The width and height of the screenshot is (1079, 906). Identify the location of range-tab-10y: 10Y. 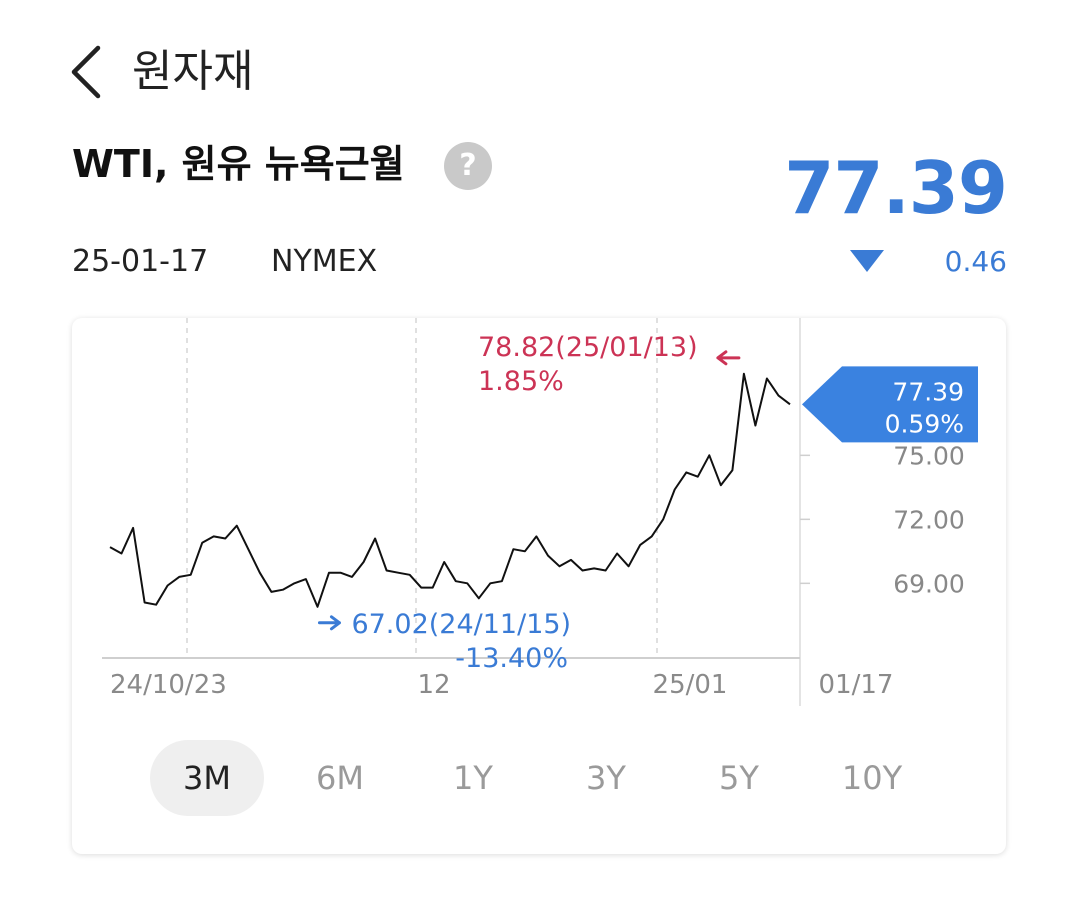
(872, 778).